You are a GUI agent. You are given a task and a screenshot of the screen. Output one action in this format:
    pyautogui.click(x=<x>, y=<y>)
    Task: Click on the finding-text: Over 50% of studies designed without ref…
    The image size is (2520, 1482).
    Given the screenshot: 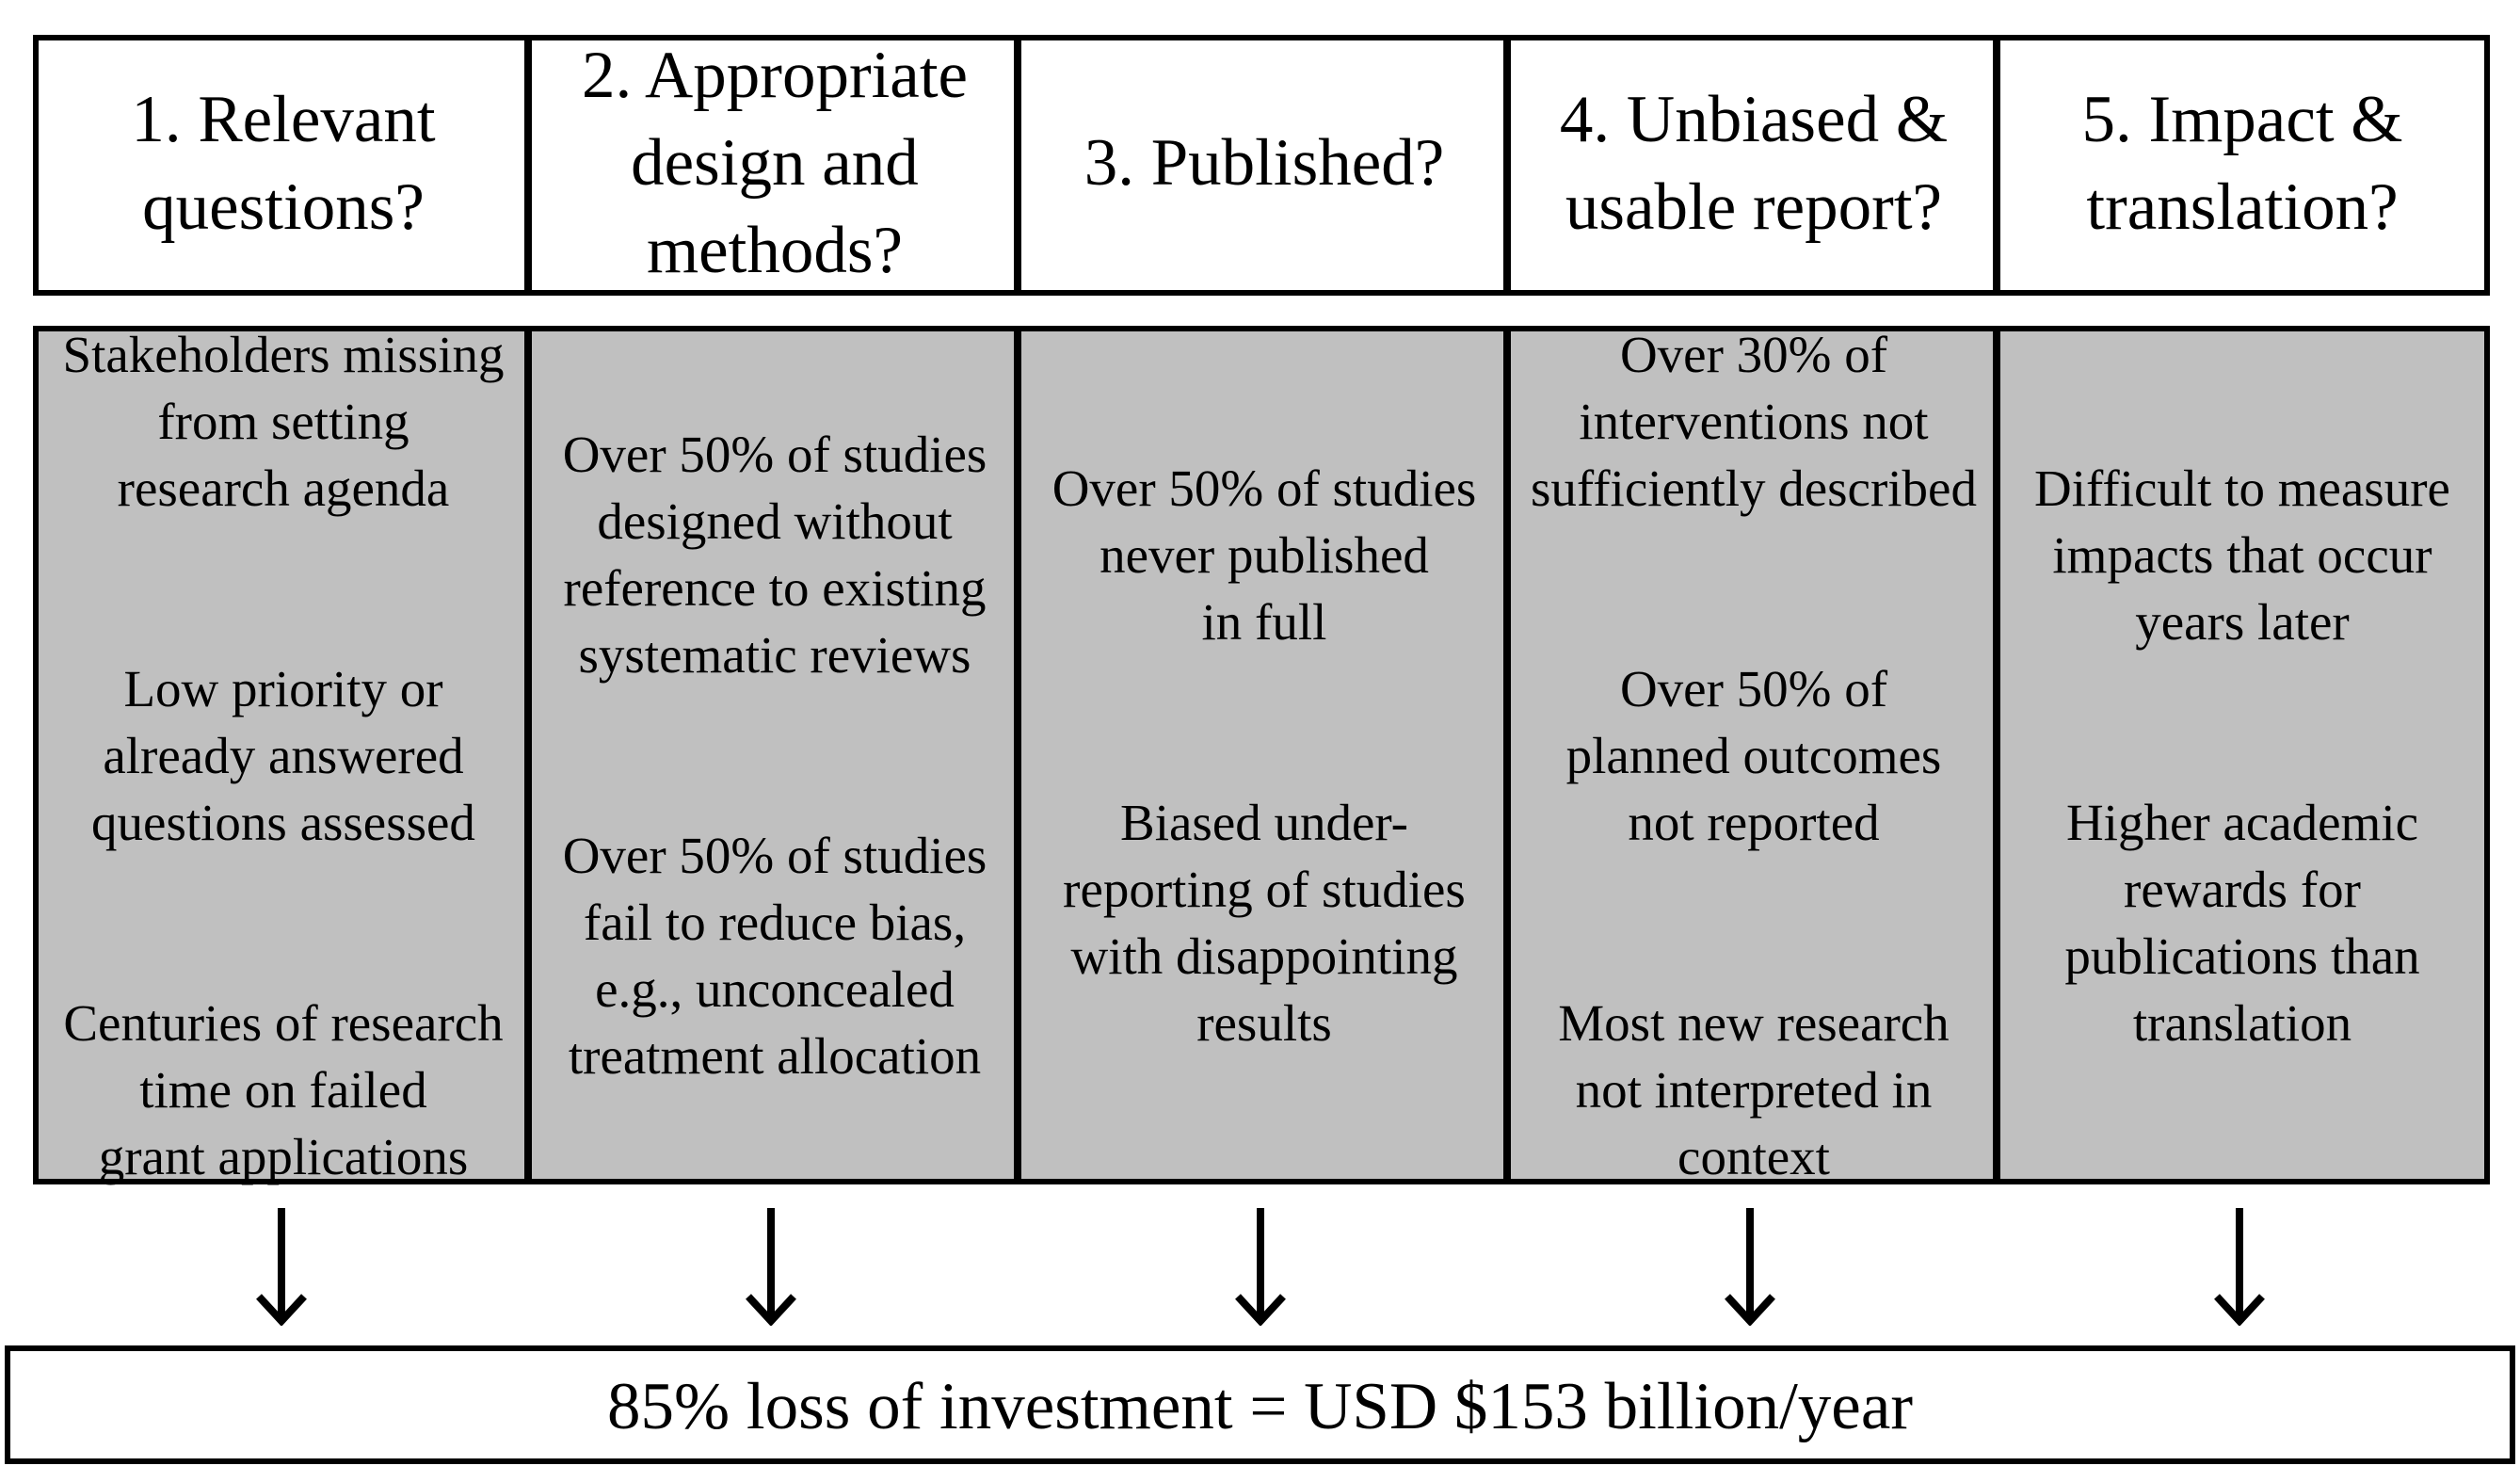 What is the action you would take?
    pyautogui.click(x=774, y=555)
    